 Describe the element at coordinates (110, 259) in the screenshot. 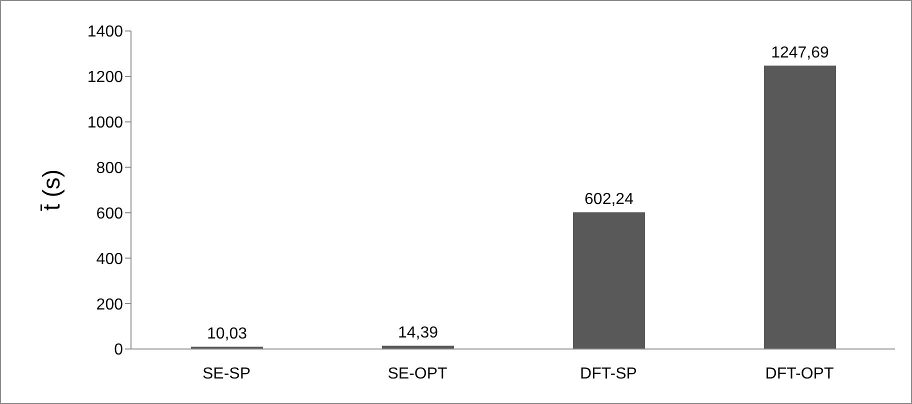

I see `y-tick-label: 400` at that location.